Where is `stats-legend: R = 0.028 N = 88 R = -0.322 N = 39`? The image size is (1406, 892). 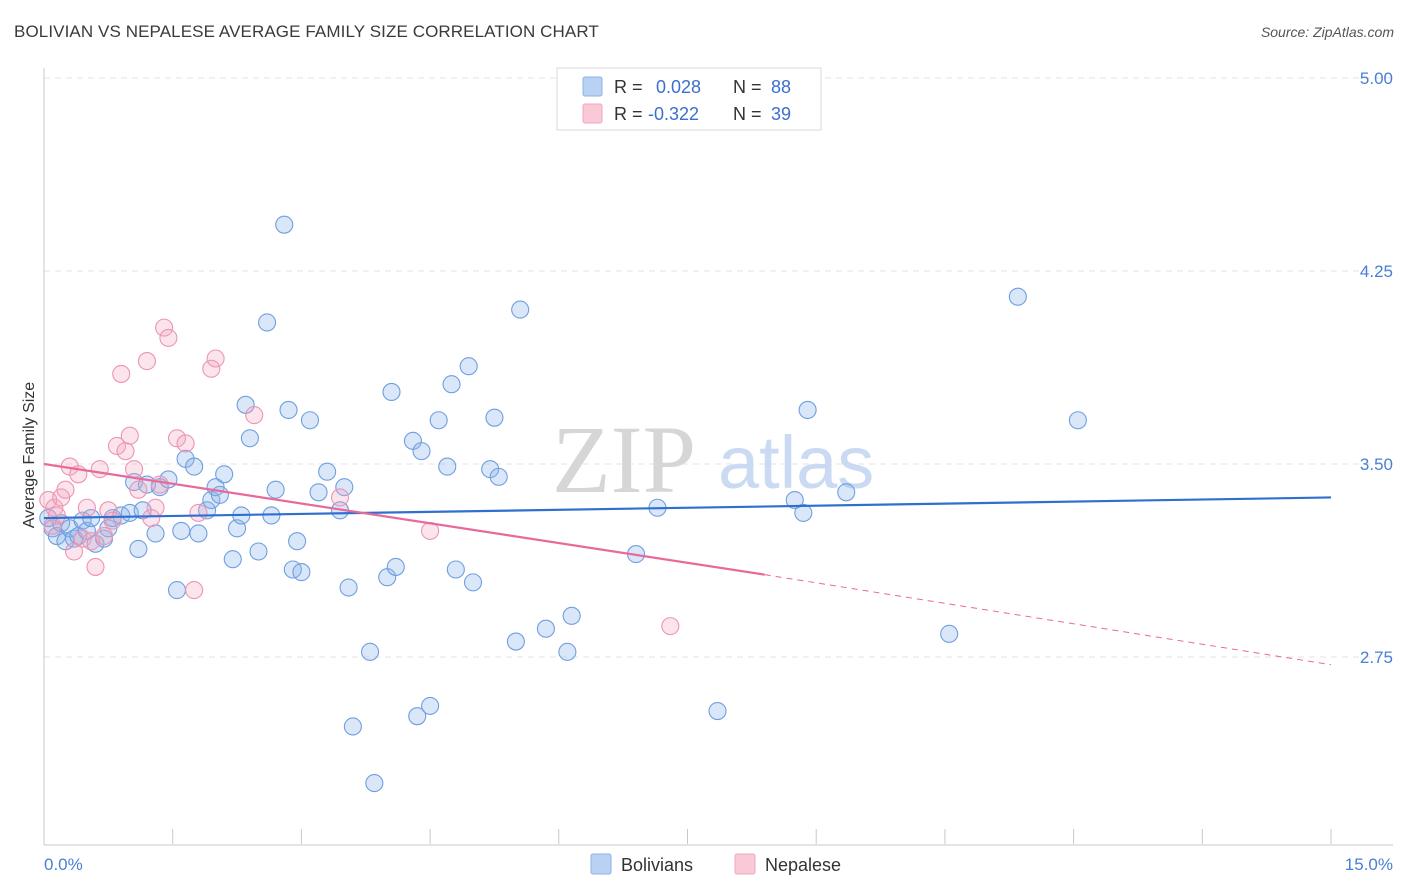 stats-legend: R = 0.028 N = 88 R = -0.322 N = 39 is located at coordinates (689, 99).